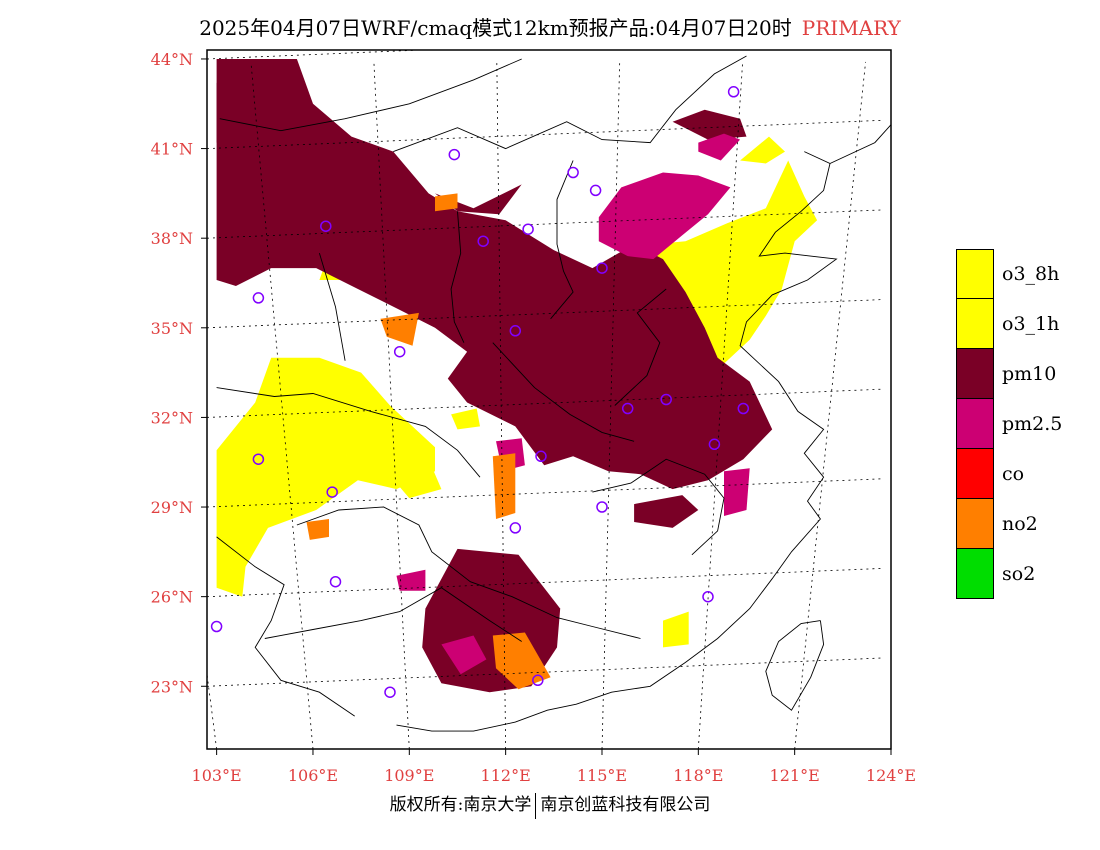  Describe the element at coordinates (698, 775) in the screenshot. I see `lon-tick-label: 118°E` at that location.